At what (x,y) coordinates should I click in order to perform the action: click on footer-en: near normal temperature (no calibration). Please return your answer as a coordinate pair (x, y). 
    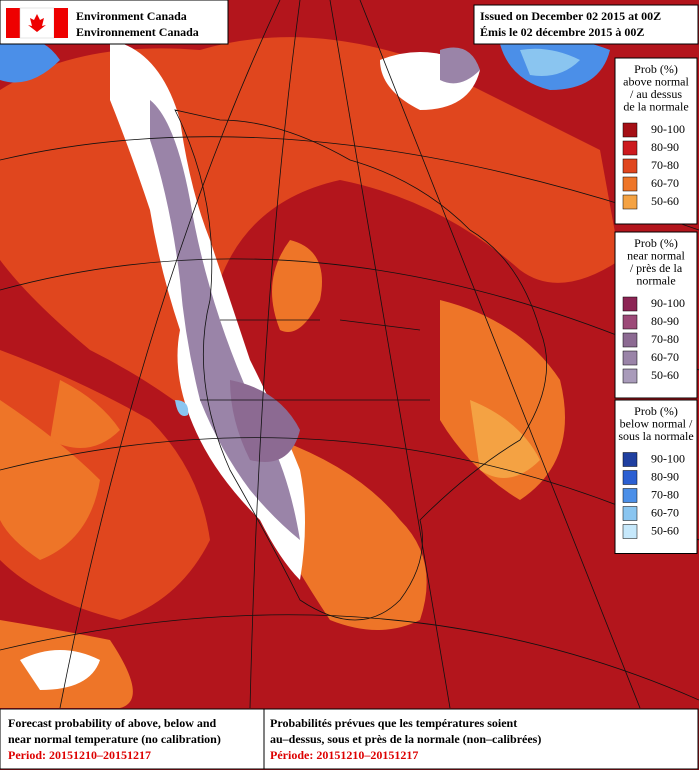
    Looking at the image, I should click on (114, 739).